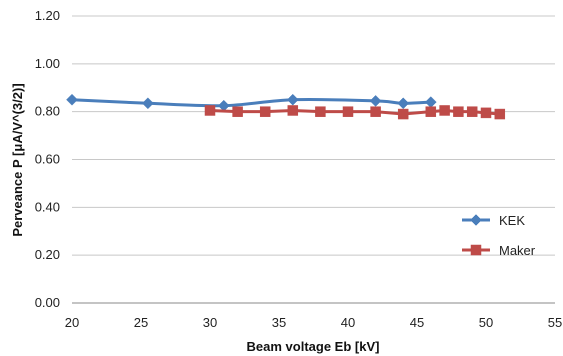 Image resolution: width=563 pixels, height=356 pixels. Describe the element at coordinates (47, 63) in the screenshot. I see `y-tick-label: 1.00` at that location.